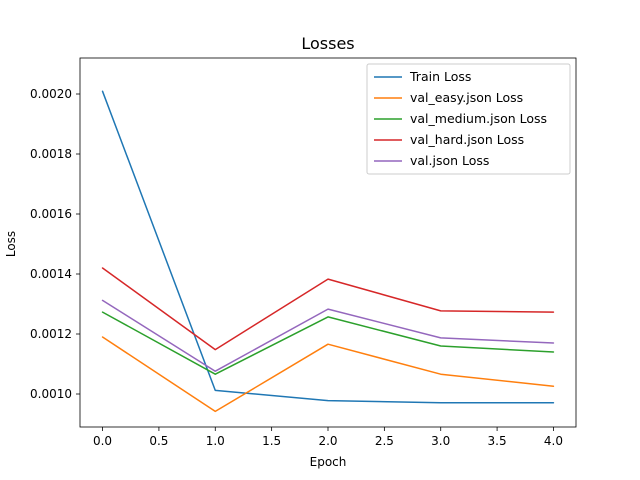  What do you see at coordinates (51, 154) in the screenshot?
I see `y-tick-label: 0.0018` at bounding box center [51, 154].